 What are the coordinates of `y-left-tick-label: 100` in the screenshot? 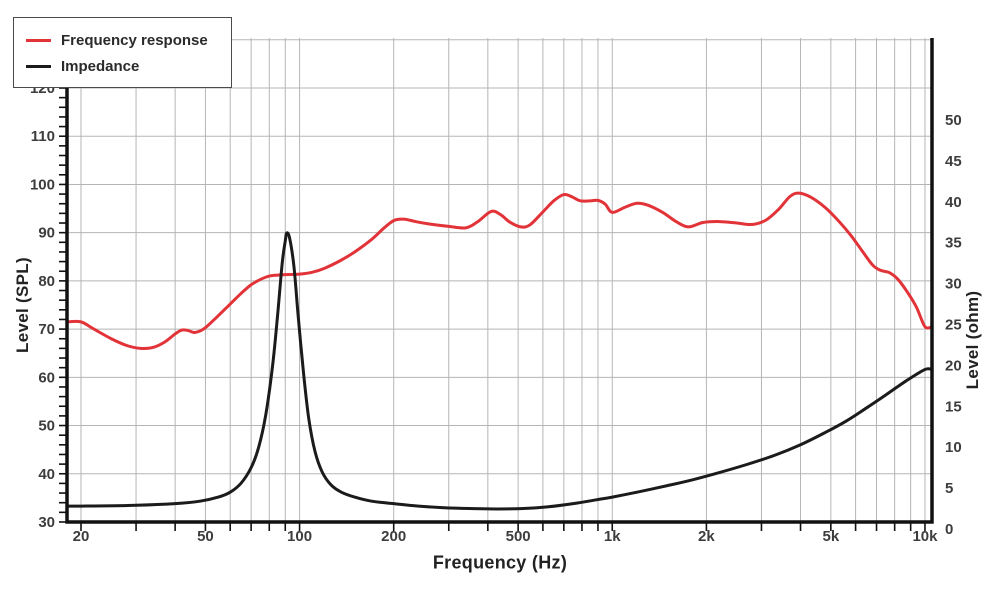 It's located at (42, 184).